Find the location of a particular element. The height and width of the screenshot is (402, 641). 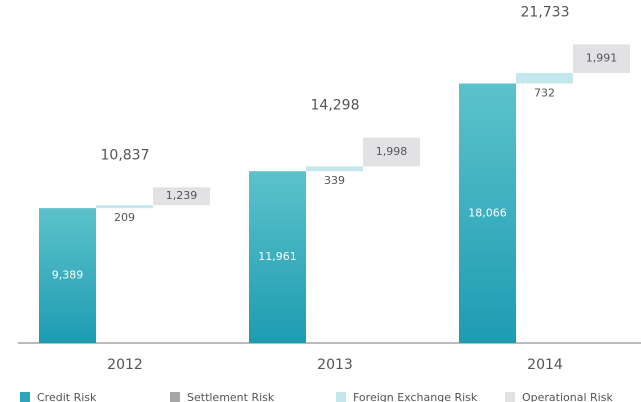

data-label: 732 is located at coordinates (544, 93).